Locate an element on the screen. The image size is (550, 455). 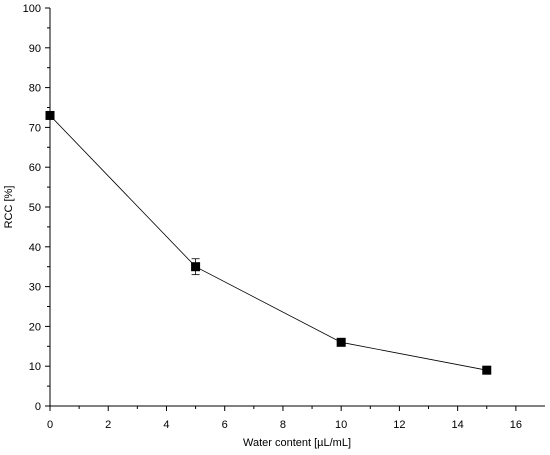
y-tick-label: 80 is located at coordinates (35, 89).